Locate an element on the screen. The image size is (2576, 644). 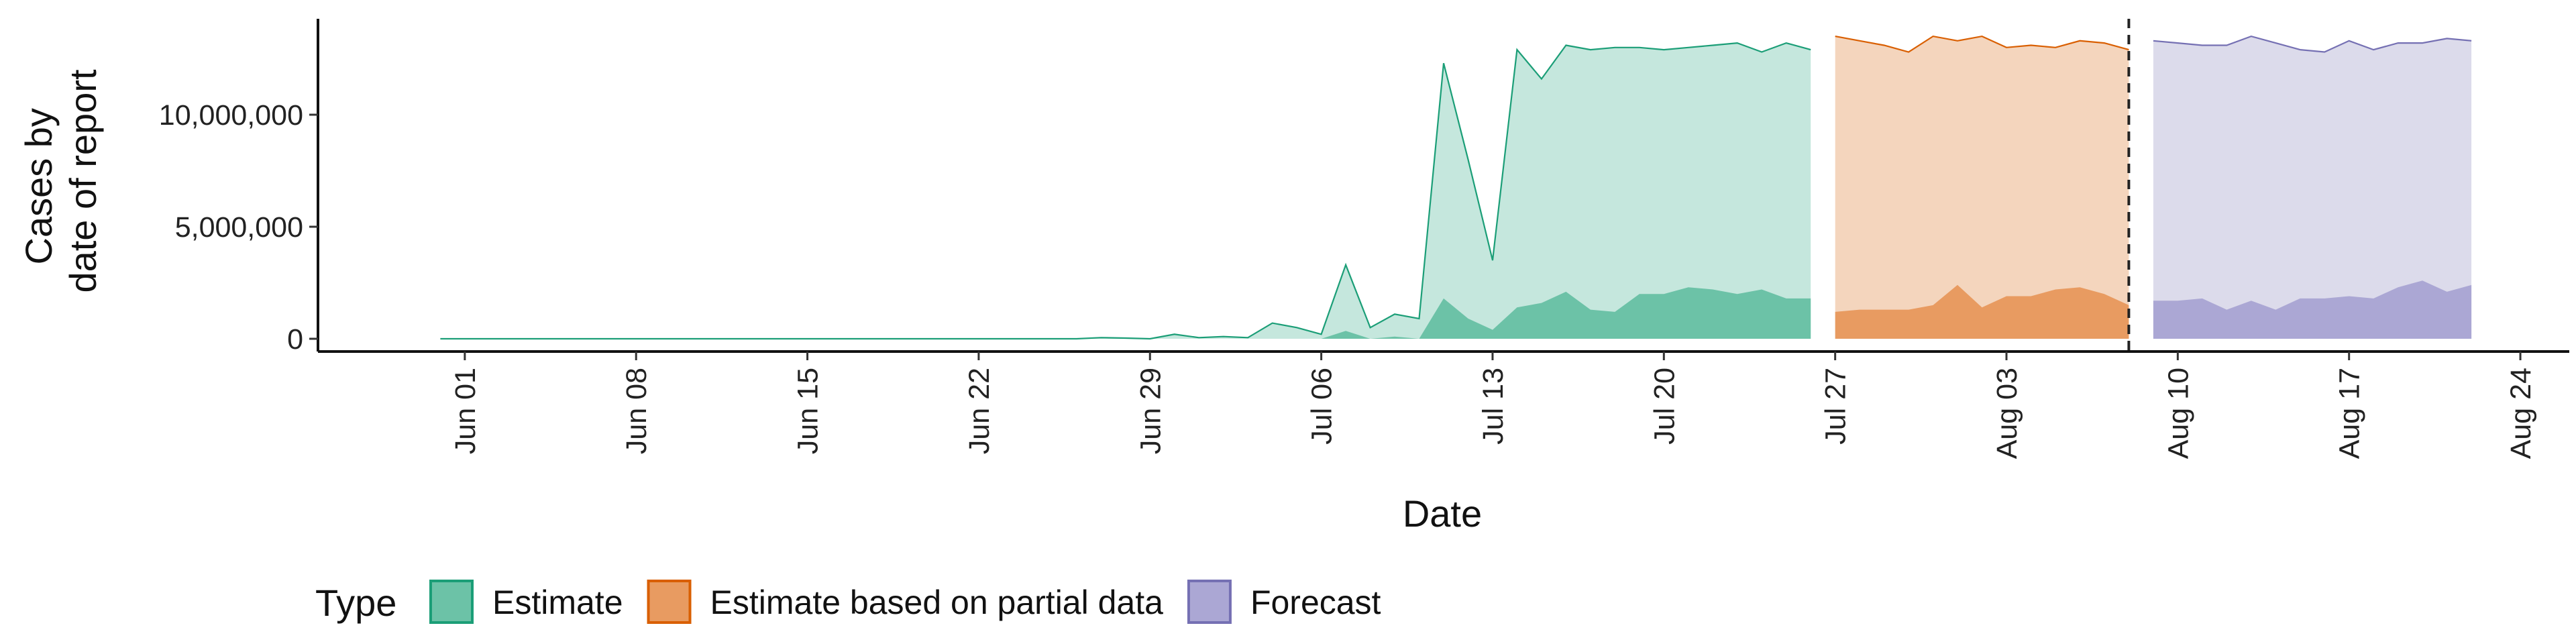
y-tick-label: 0 is located at coordinates (295, 339).